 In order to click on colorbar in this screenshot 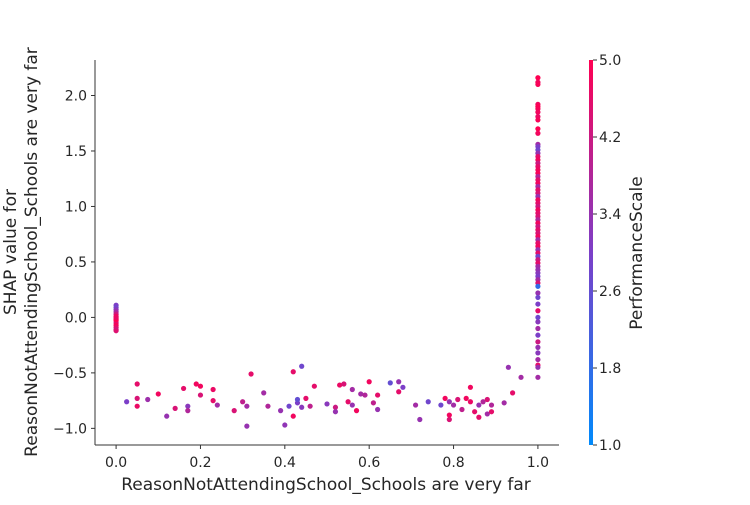, I will do `click(591, 252)`.